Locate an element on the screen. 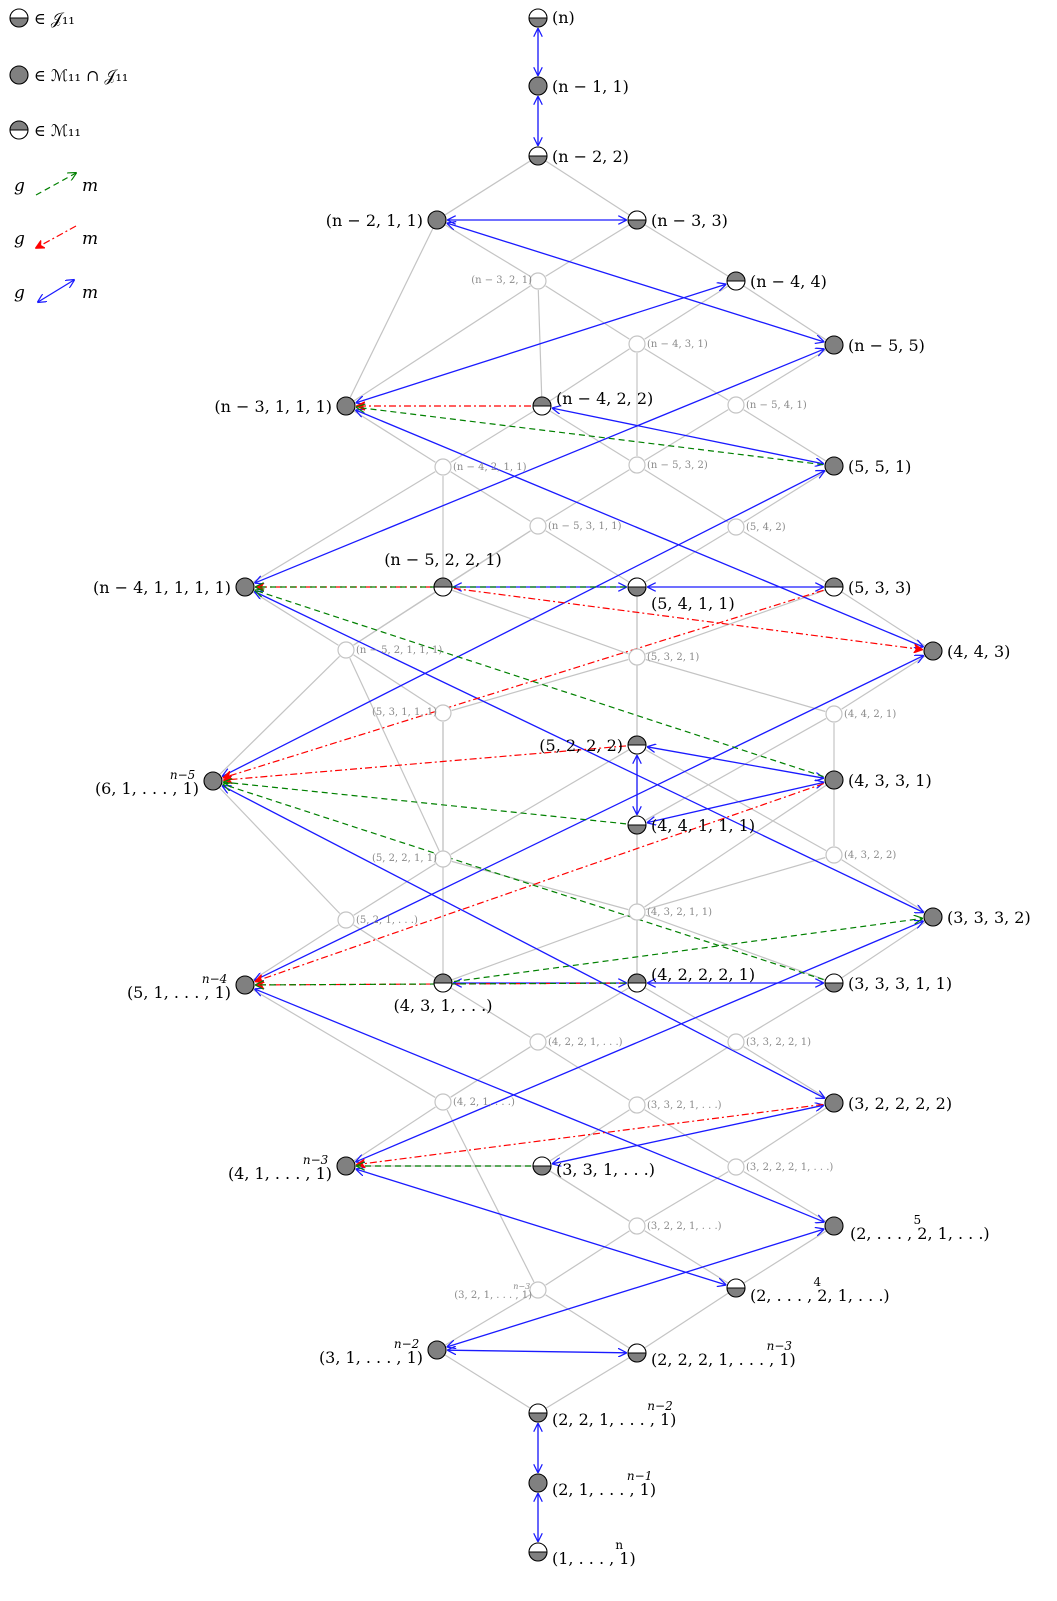 The height and width of the screenshot is (1601, 1057). node-label: (3, 3, 3, 1, 1) is located at coordinates (900, 983).